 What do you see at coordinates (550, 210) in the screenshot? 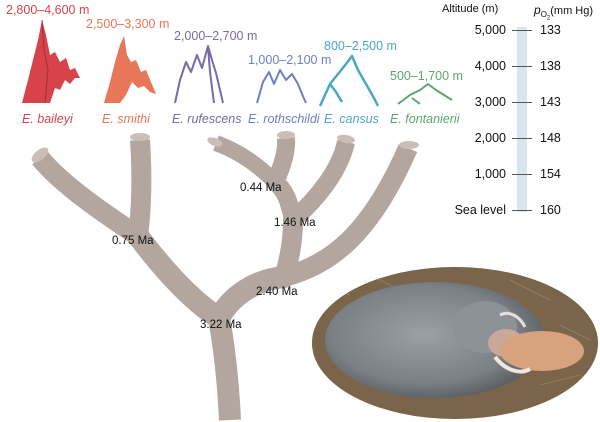
I see `pressure-tick-160: 160` at bounding box center [550, 210].